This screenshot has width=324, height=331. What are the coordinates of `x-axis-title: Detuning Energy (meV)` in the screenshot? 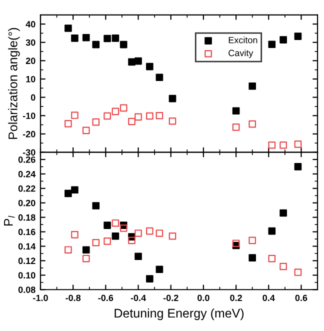 It's located at (179, 314).